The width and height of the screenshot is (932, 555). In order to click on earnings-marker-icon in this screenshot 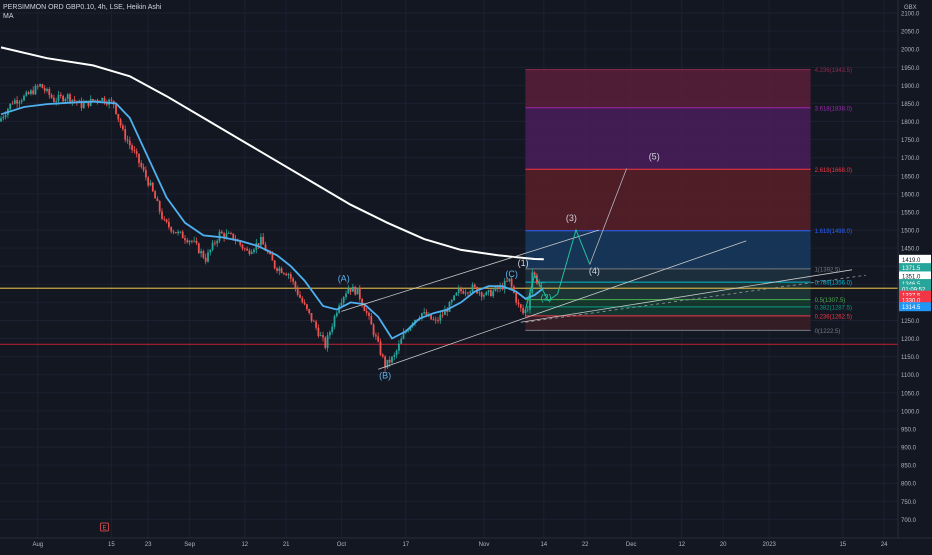, I will do `click(104, 527)`.